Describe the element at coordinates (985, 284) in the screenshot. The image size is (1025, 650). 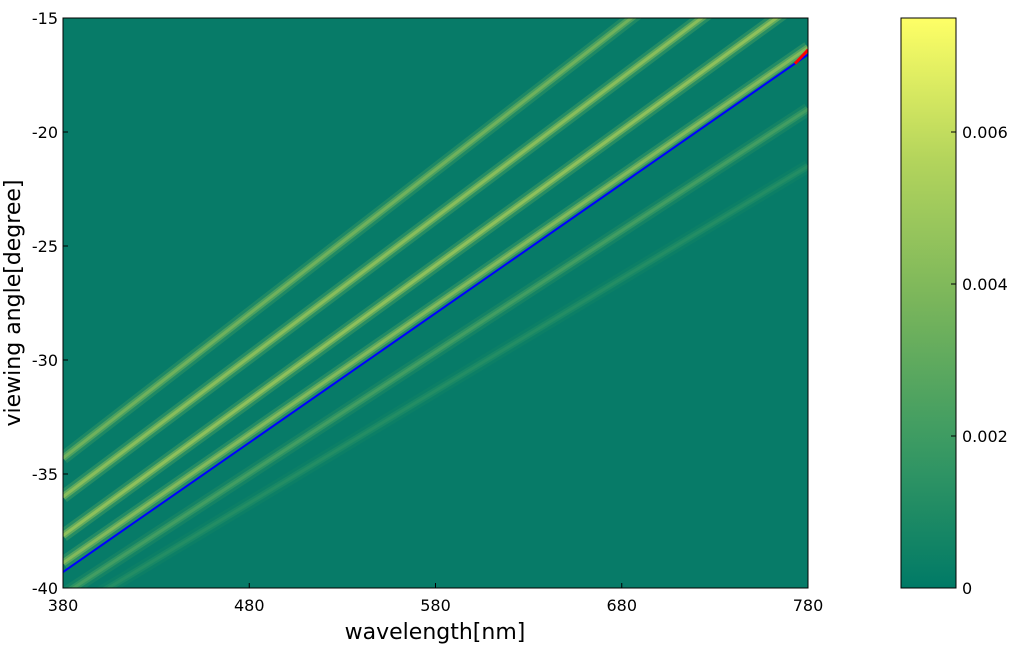
I see `colorbar-tick-label: 0.004` at that location.